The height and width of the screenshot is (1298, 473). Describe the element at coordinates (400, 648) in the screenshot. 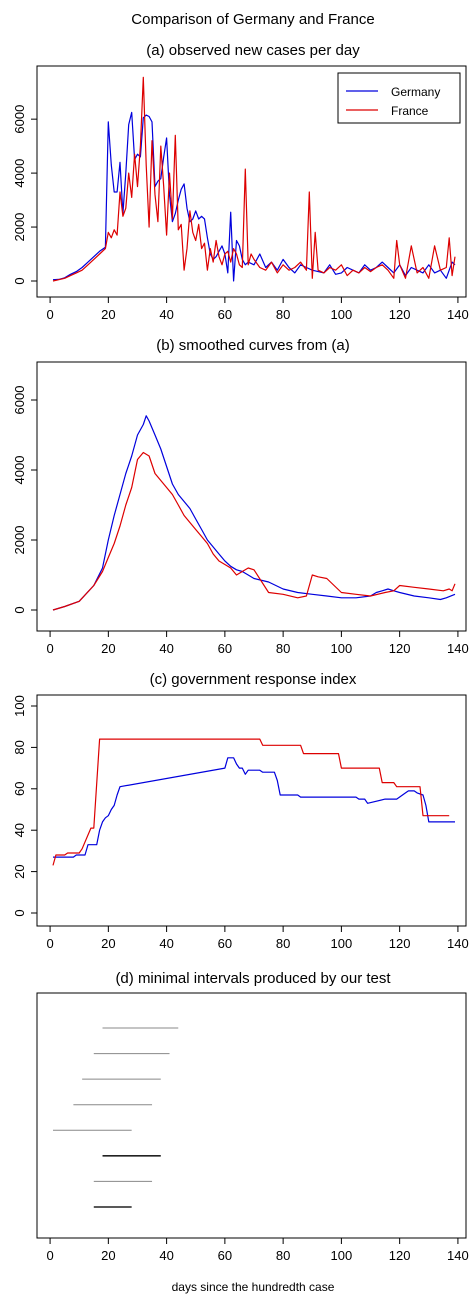

I see `panel-b-x-tick-label: 120` at that location.